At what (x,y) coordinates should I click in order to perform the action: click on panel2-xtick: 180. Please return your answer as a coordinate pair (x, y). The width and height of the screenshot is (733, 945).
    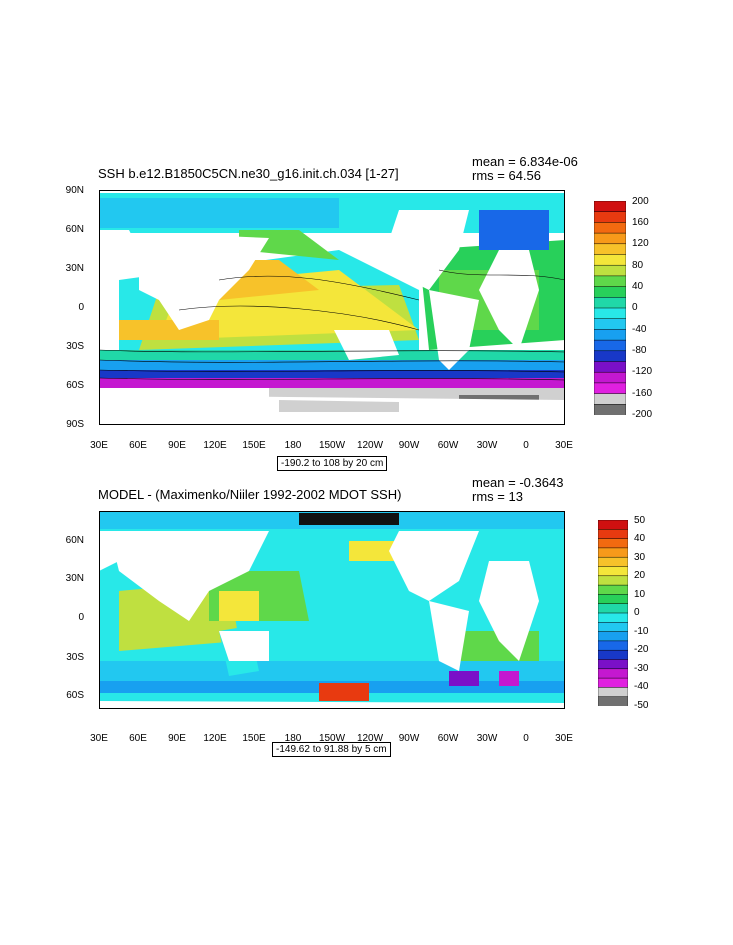
    Looking at the image, I should click on (293, 738).